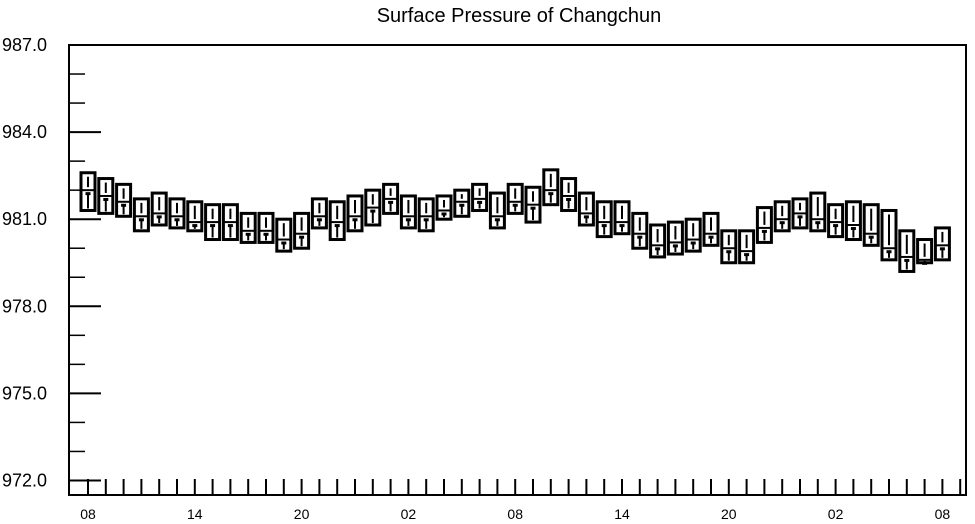  I want to click on y-tick-label: 975.0, so click(24, 393).